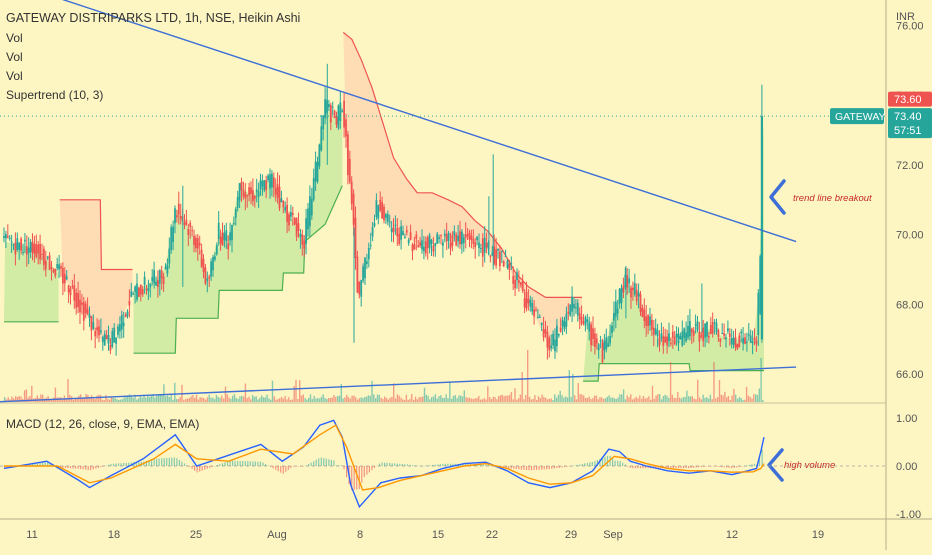 The image size is (932, 555). I want to click on time-tick-label: 18, so click(114, 535).